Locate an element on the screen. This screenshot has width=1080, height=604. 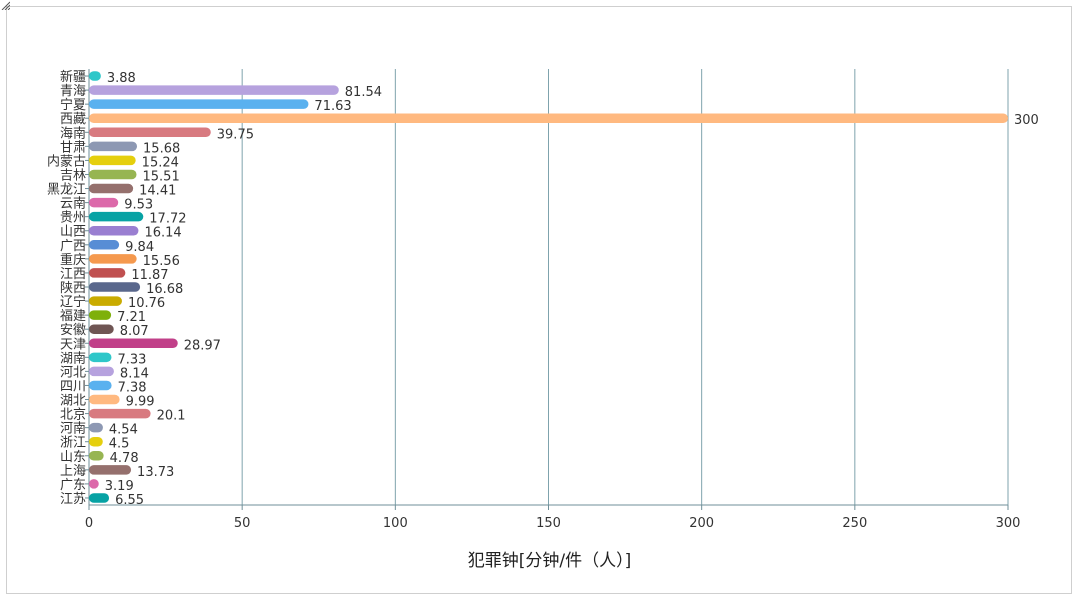
data-label: 8.07 is located at coordinates (134, 331).